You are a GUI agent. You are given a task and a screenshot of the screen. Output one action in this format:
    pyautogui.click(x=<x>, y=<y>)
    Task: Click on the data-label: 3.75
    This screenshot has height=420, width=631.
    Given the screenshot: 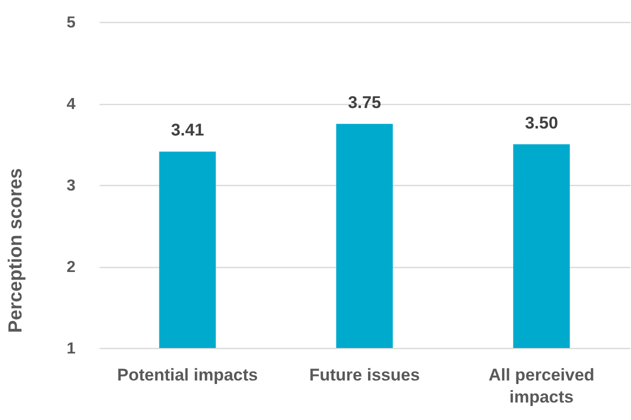 What is the action you would take?
    pyautogui.click(x=365, y=102)
    